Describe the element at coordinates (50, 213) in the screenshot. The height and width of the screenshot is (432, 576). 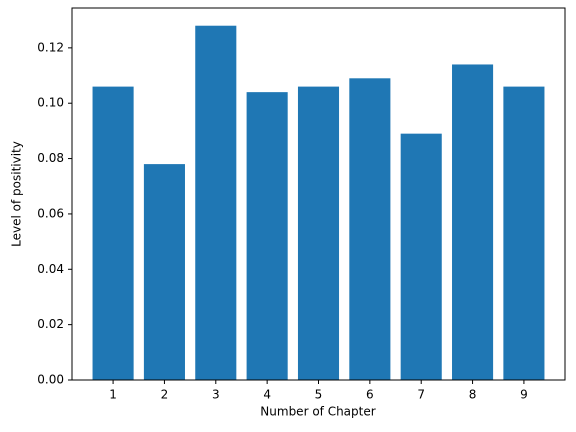
I see `y-tick-label: 0.06` at that location.